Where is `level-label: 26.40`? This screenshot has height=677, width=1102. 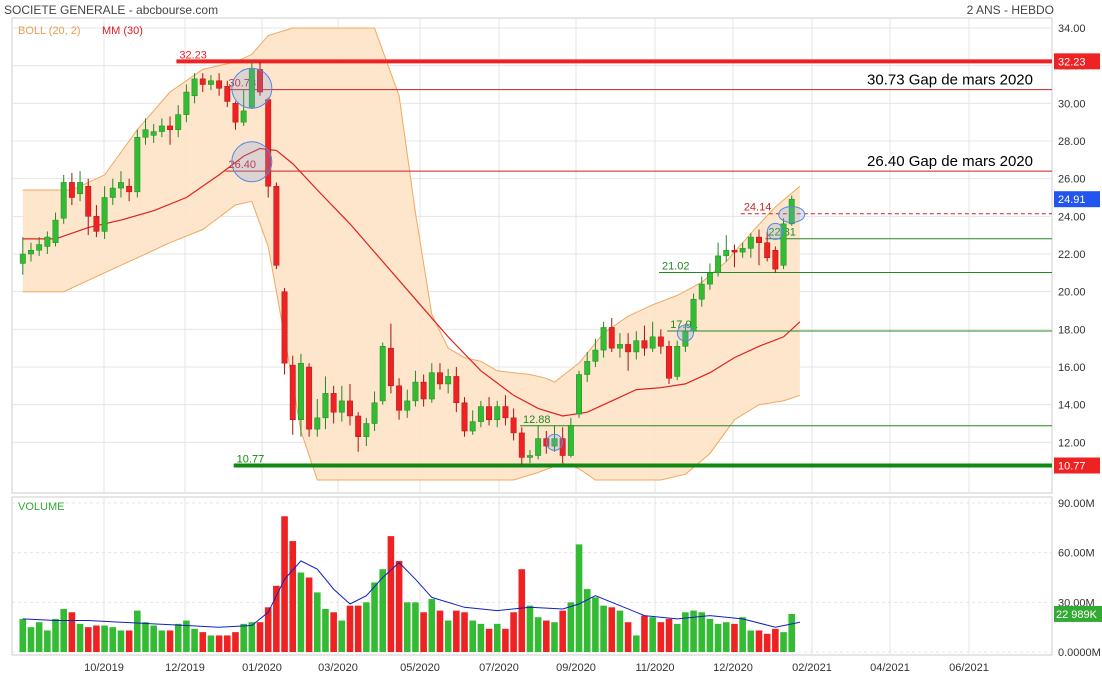 level-label: 26.40 is located at coordinates (242, 165).